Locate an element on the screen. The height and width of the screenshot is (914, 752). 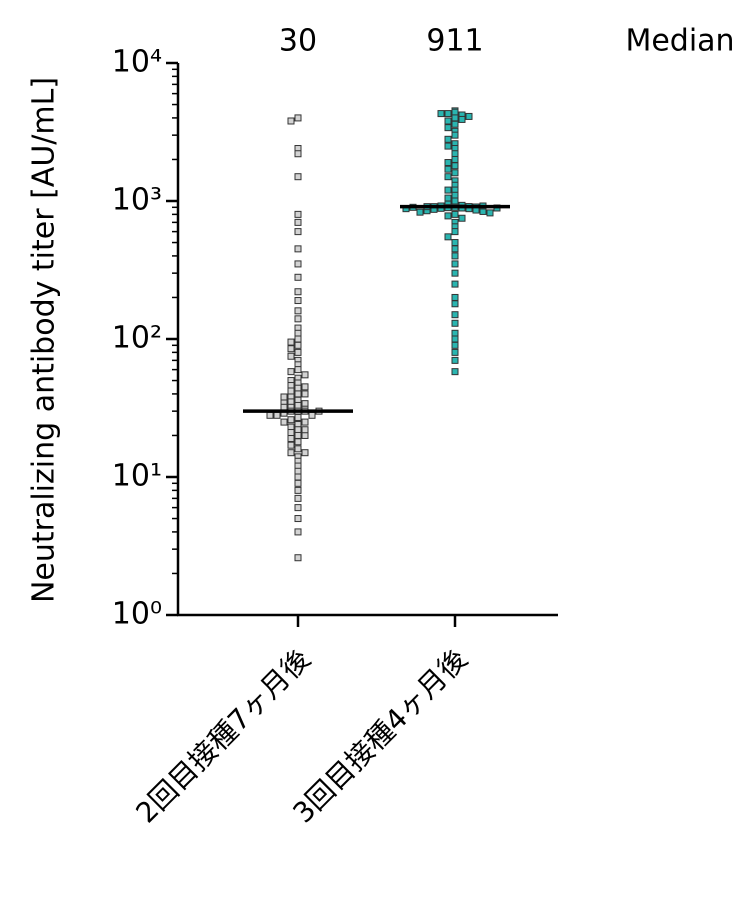
x-tick-label: 3回目接種4ヶ月後 is located at coordinates (379, 735).